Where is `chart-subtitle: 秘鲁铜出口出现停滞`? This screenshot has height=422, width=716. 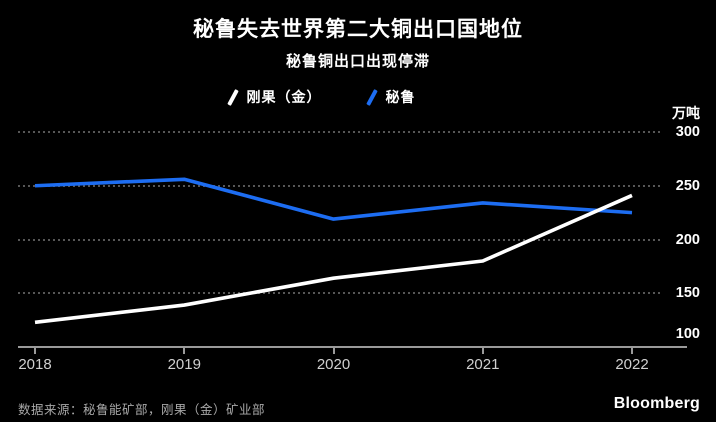 chart-subtitle: 秘鲁铜出口出现停滞 is located at coordinates (357, 62).